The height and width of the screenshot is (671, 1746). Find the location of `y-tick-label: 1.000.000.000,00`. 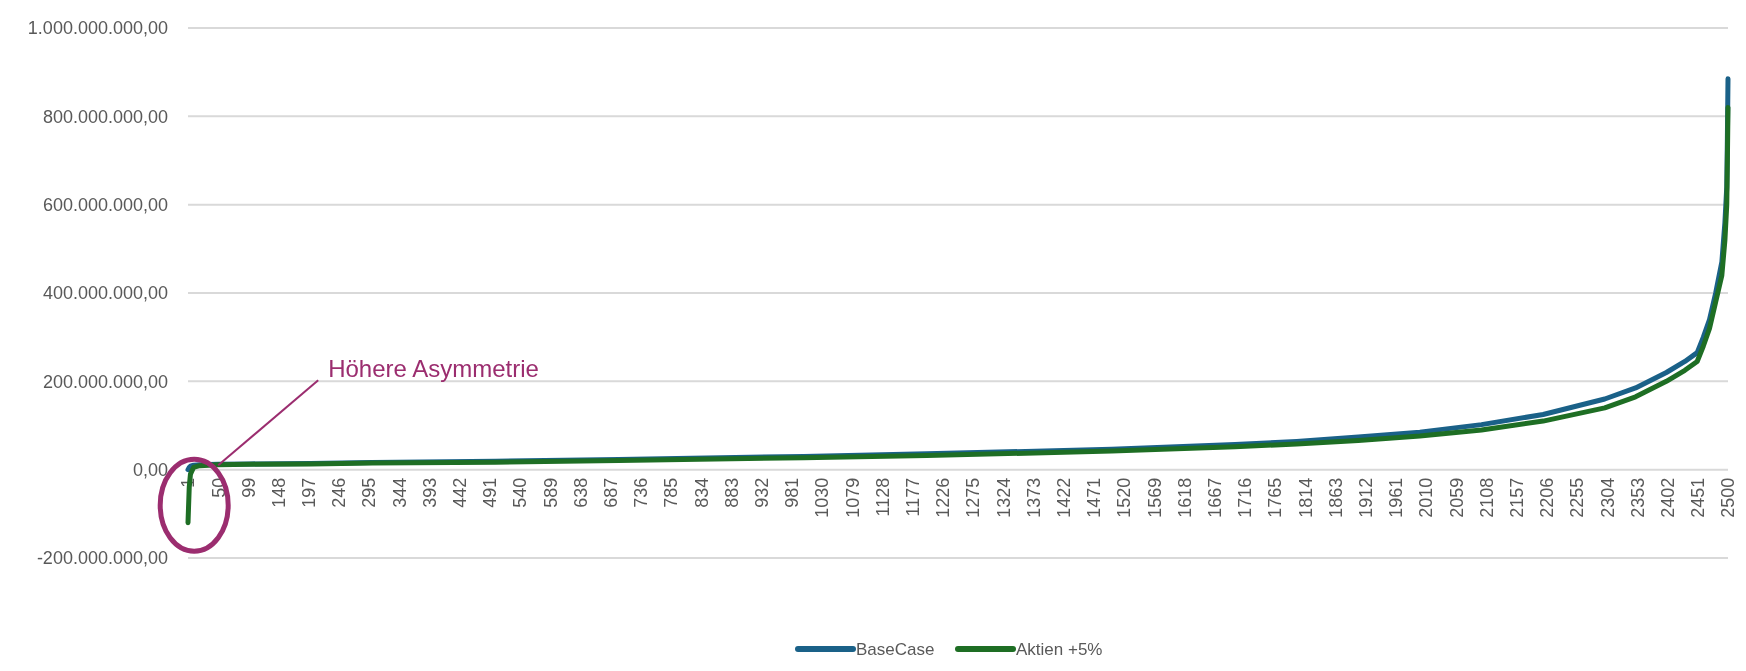

y-tick-label: 1.000.000.000,00 is located at coordinates (97, 28).